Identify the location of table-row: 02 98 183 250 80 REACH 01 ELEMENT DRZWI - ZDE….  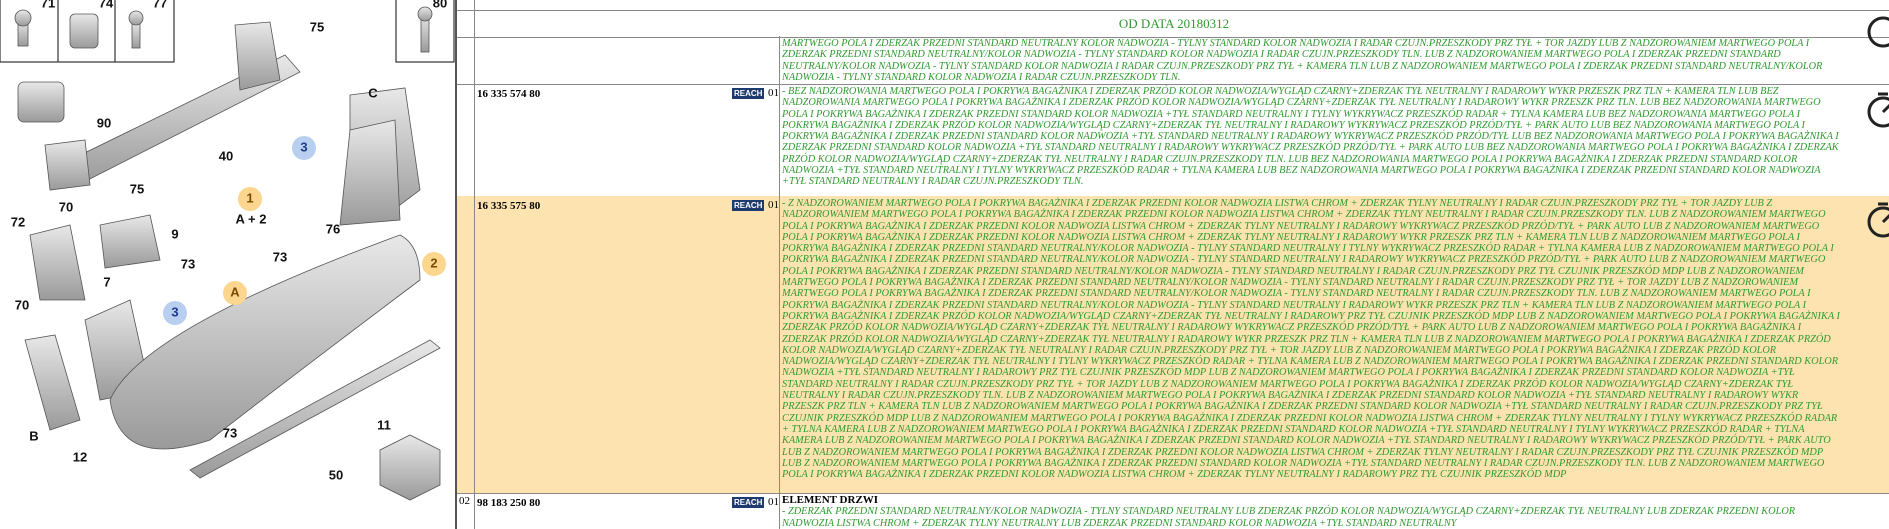
(1173, 511).